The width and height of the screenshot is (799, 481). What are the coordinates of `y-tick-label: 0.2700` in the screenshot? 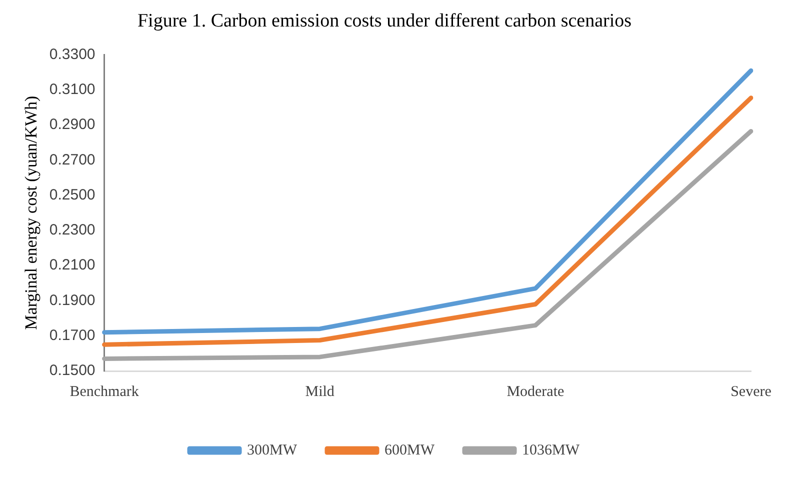 It's located at (72, 159).